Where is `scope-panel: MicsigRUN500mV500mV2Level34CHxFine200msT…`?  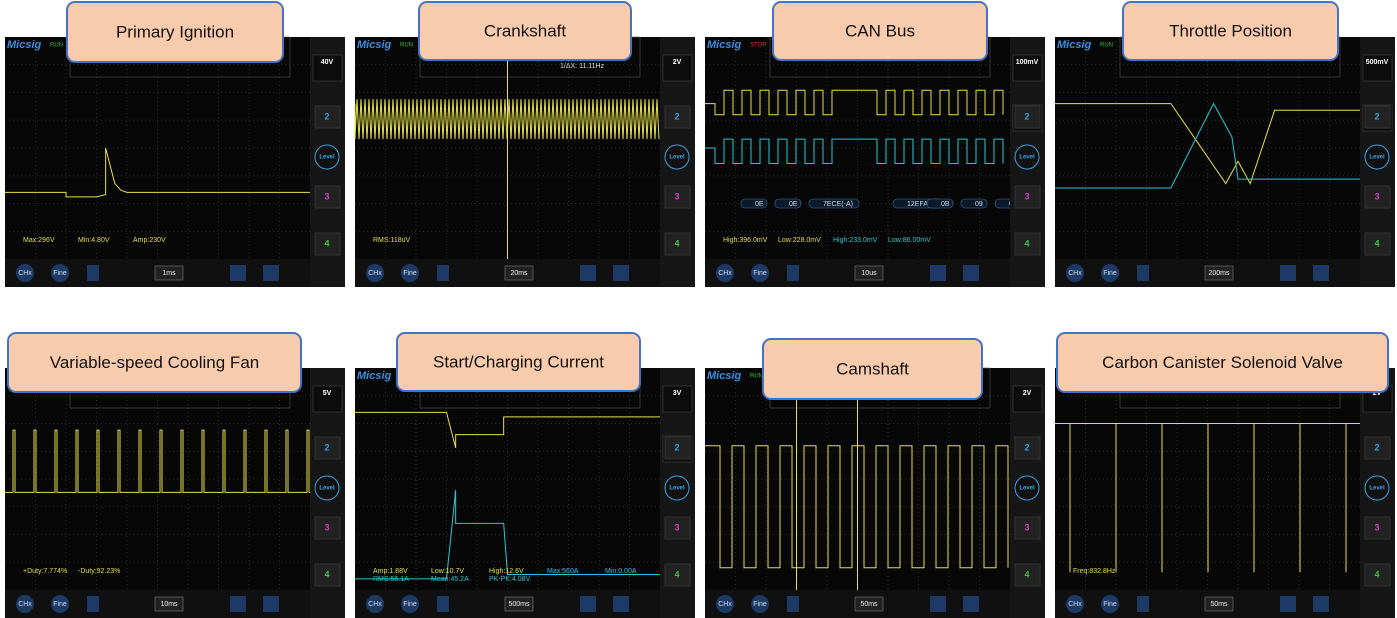 scope-panel: MicsigRUN500mV500mV2Level34CHxFine200msT… is located at coordinates (1225, 144).